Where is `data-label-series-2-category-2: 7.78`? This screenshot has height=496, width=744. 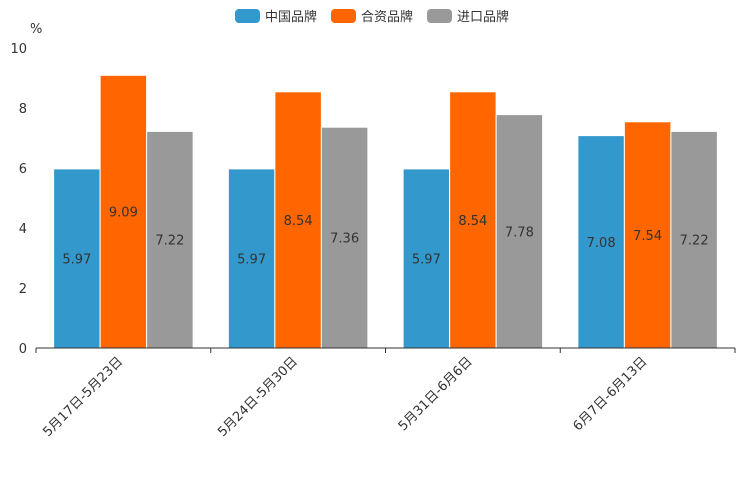 data-label-series-2-category-2: 7.78 is located at coordinates (519, 232).